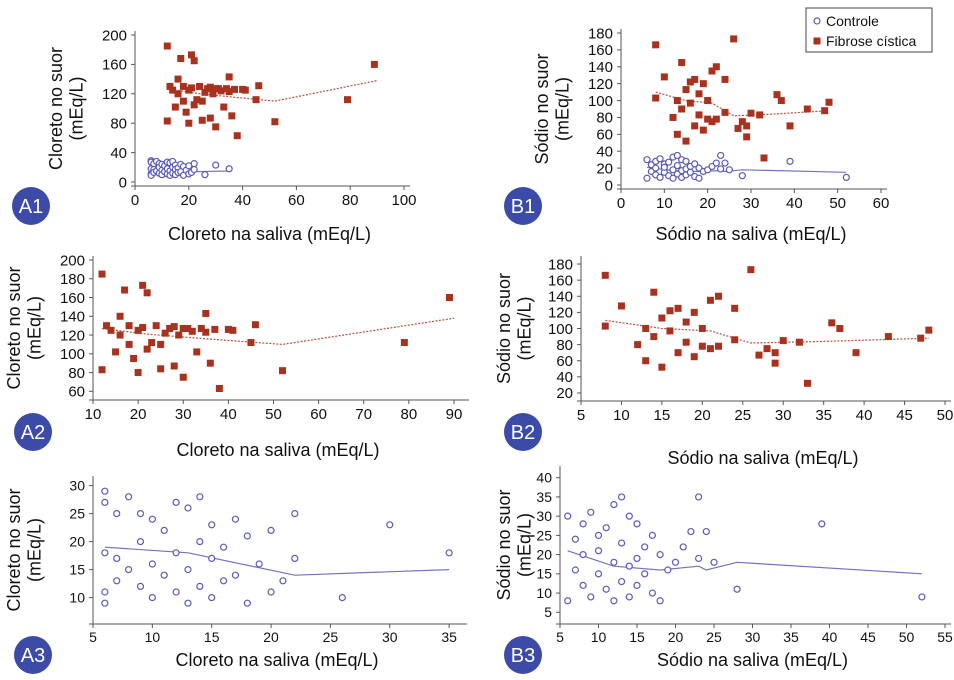 This screenshot has height=680, width=954. What do you see at coordinates (276, 660) in the screenshot?
I see `x-axis-label: Cloreto na saliva (mEq/L)` at bounding box center [276, 660].